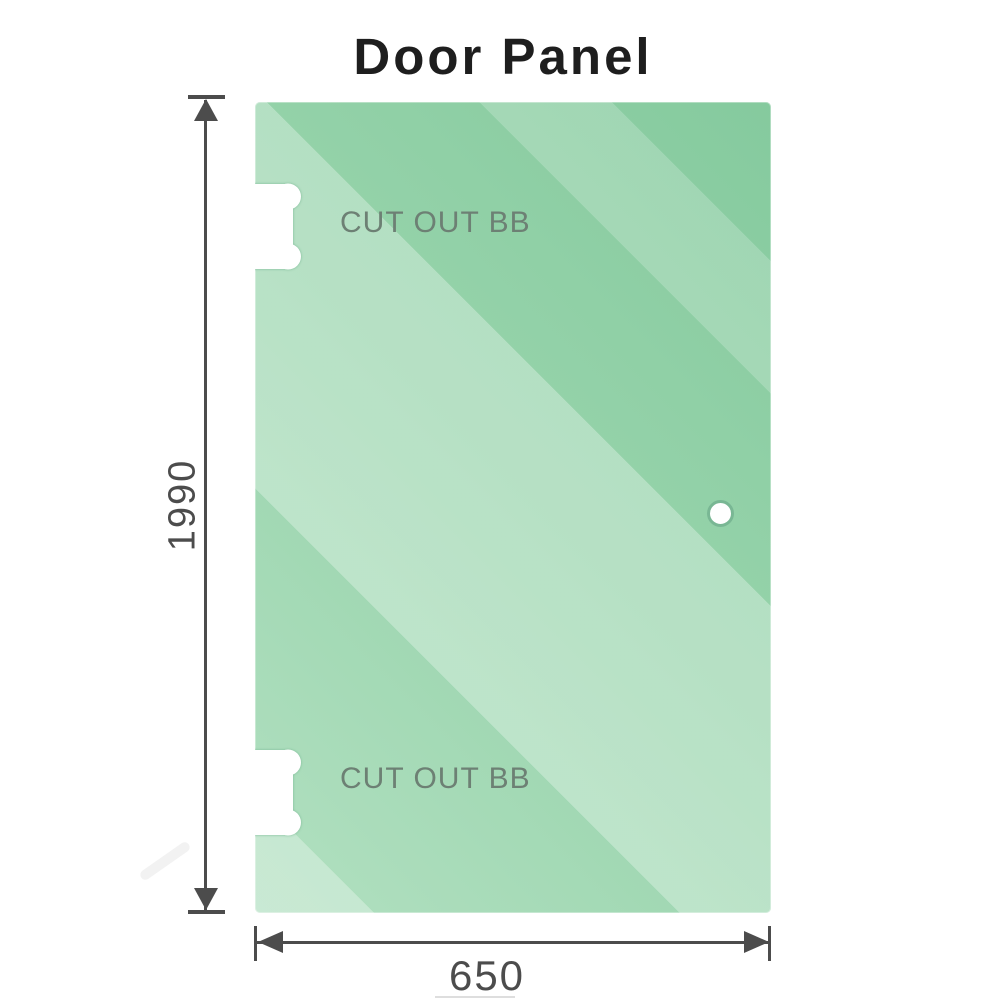 The width and height of the screenshot is (1000, 1000). Describe the element at coordinates (182, 505) in the screenshot. I see `height-dimension-value: 1990` at that location.